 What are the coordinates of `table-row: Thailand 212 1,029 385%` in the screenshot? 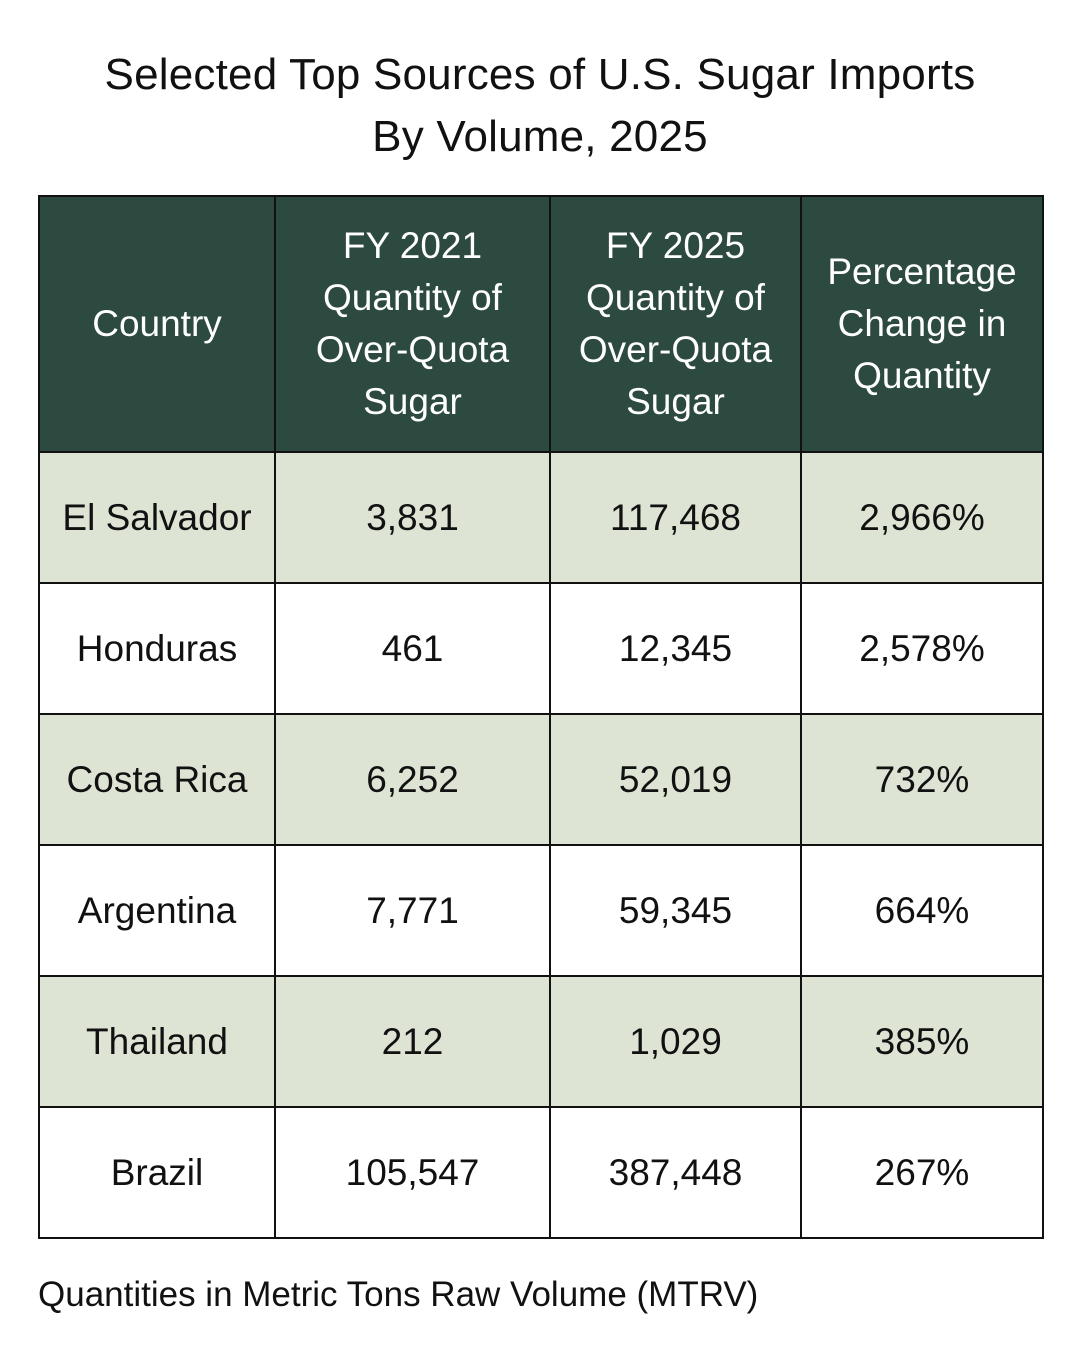 It's located at (541, 1041).